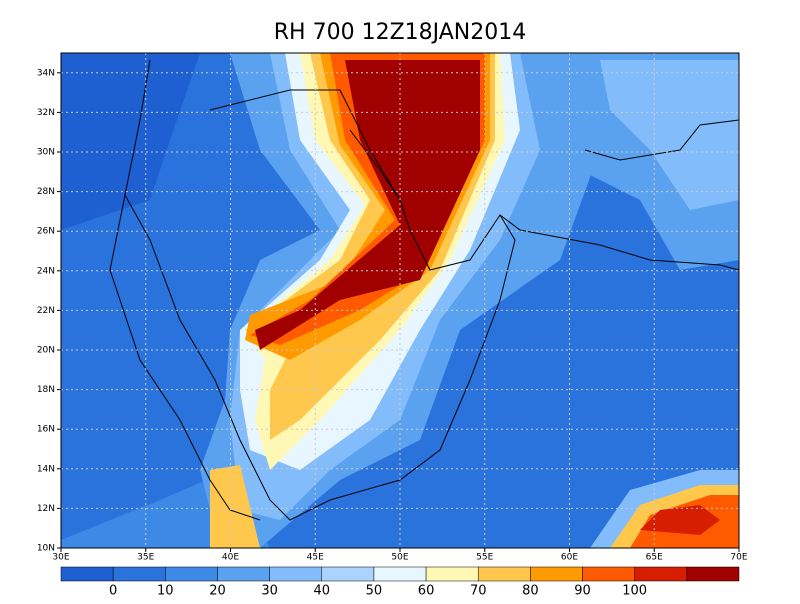 This screenshot has height=604, width=800. I want to click on y-tick-label: 12N, so click(46, 509).